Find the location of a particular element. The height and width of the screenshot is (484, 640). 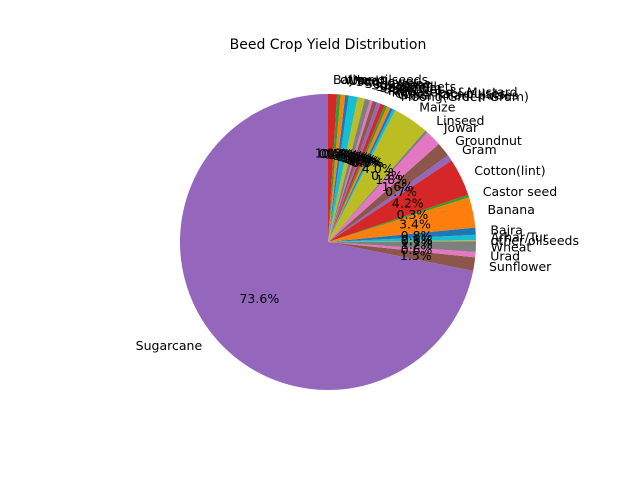

slice-percent-label: 1.6% is located at coordinates (397, 186).